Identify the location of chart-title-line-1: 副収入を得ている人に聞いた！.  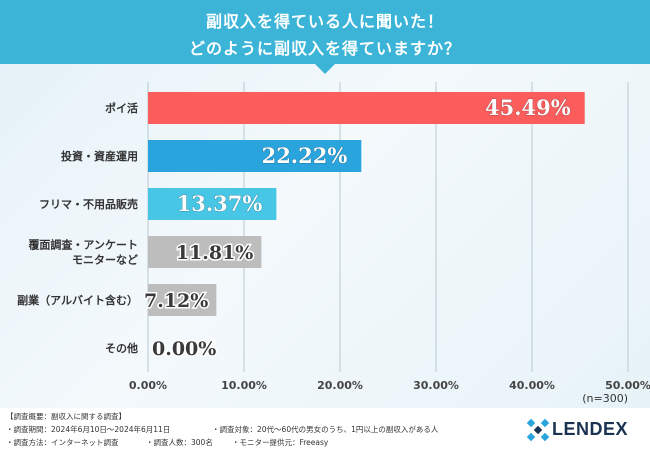
(324, 21).